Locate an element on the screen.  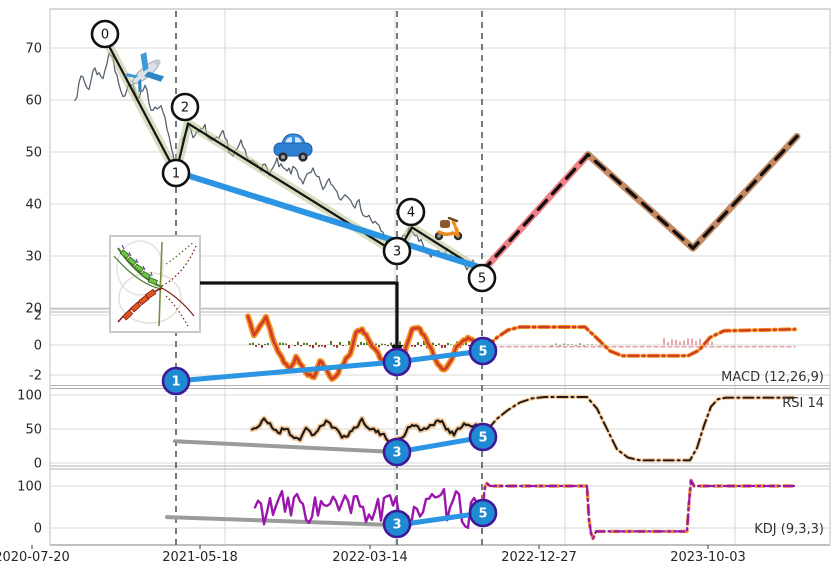
rsi-line is located at coordinates (367, 432).